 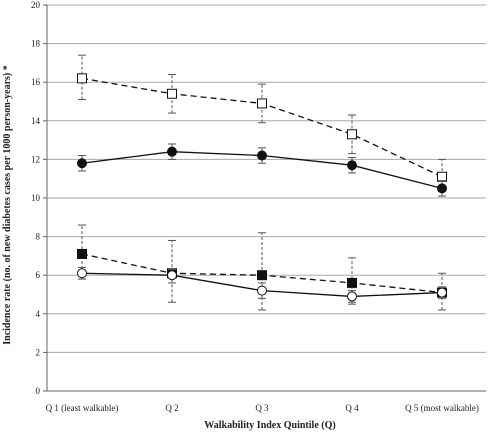 What do you see at coordinates (38, 314) in the screenshot?
I see `y-tick-label: 4` at bounding box center [38, 314].